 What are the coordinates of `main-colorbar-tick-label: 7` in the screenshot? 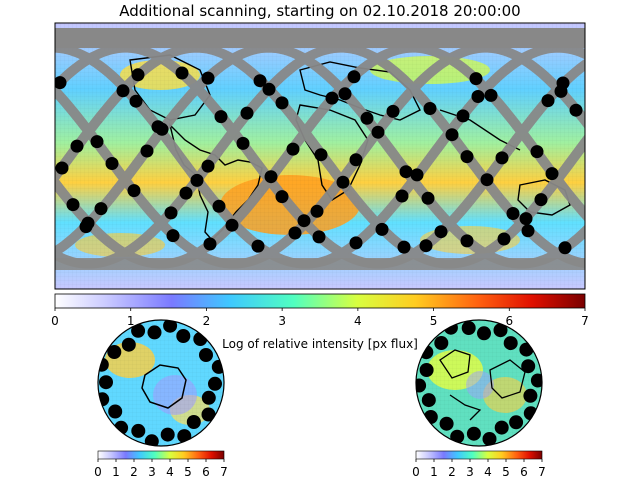 It's located at (585, 321).